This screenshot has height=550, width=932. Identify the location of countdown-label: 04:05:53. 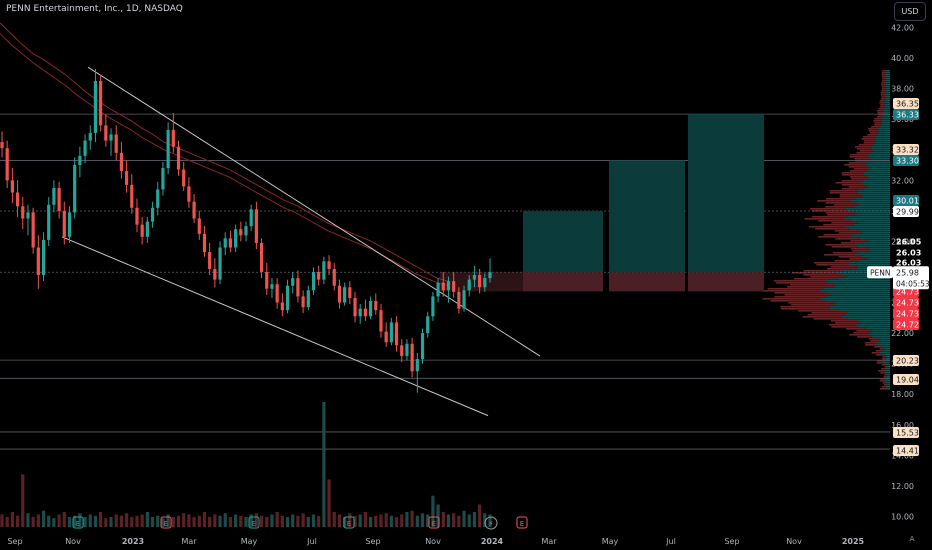
(913, 283).